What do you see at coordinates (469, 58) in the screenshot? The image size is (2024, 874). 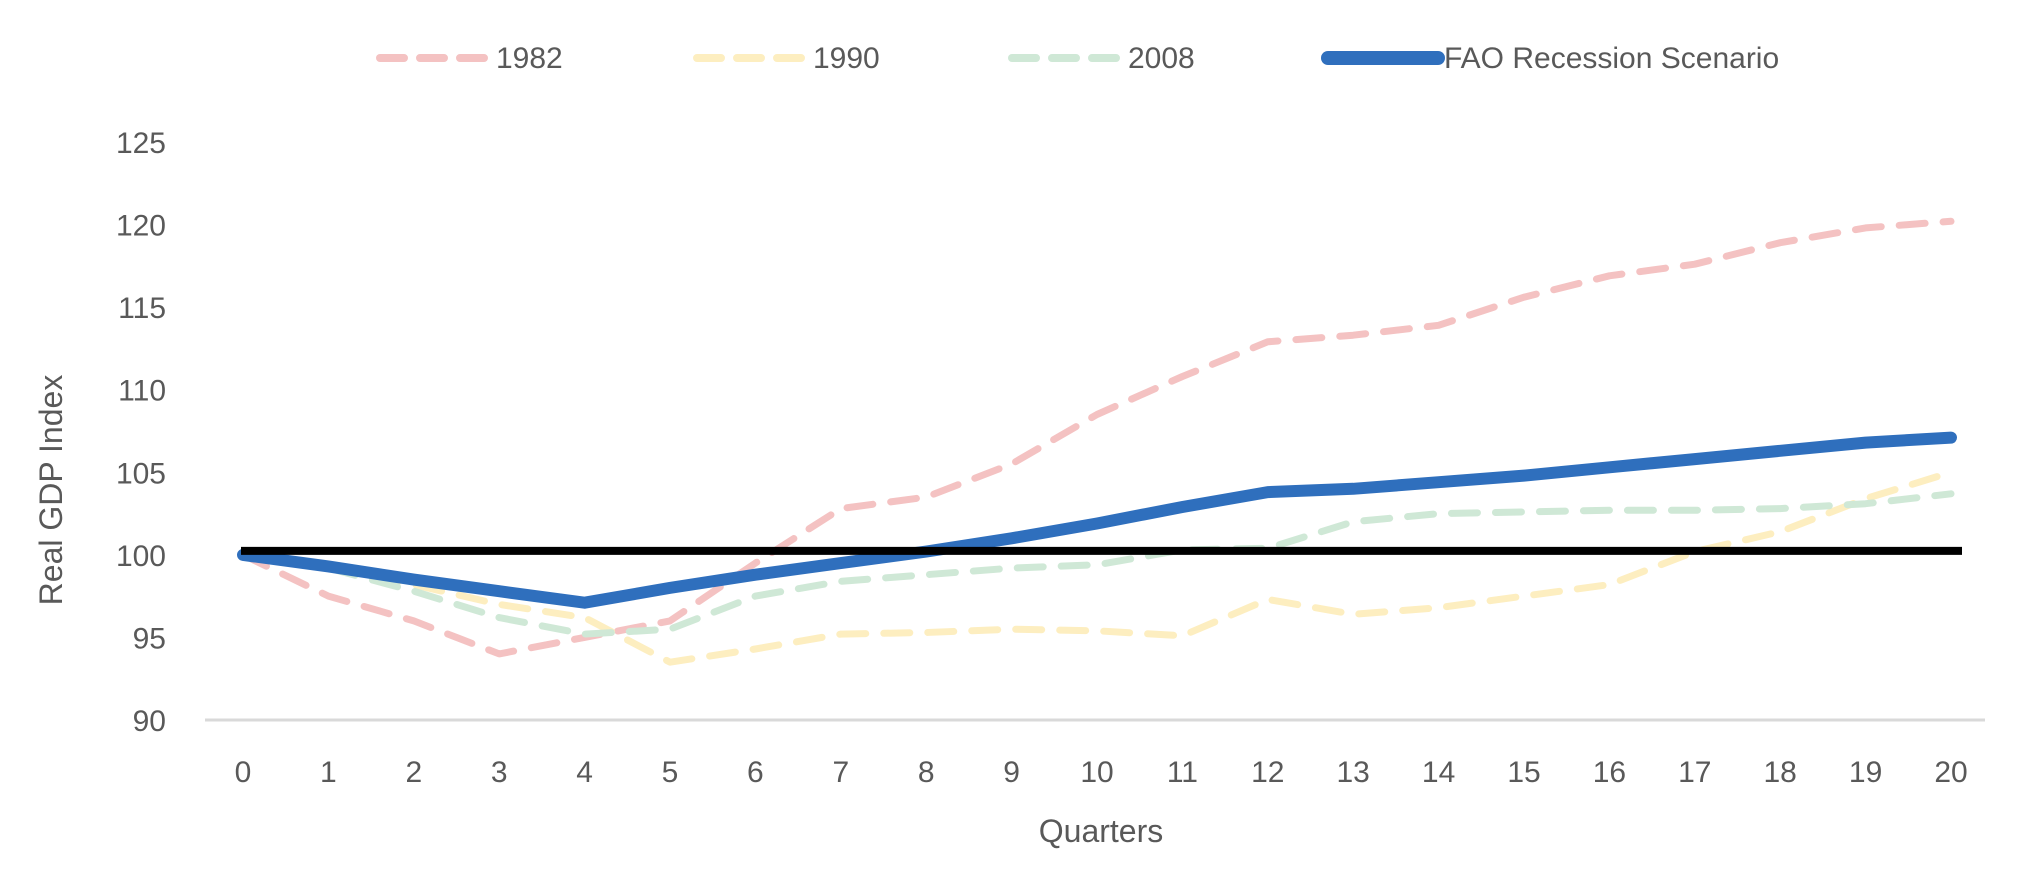 I see `legend-item: 1982` at bounding box center [469, 58].